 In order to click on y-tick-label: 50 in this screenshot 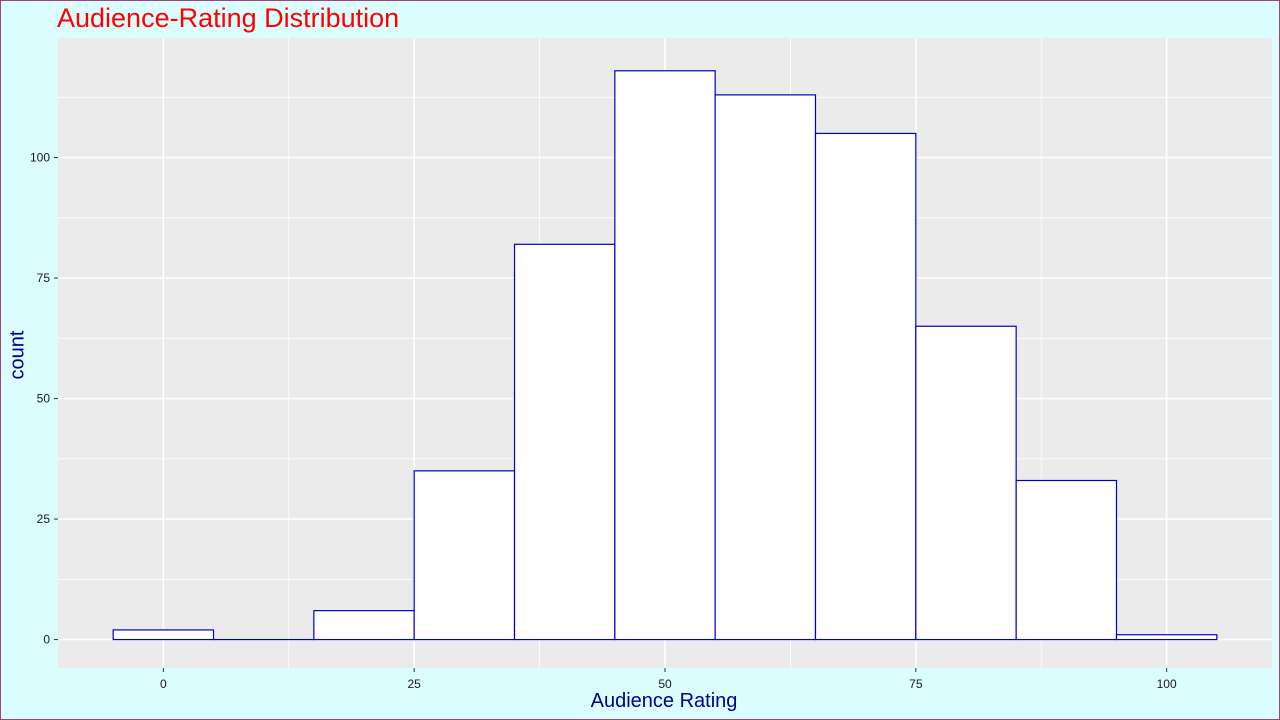, I will do `click(44, 399)`.